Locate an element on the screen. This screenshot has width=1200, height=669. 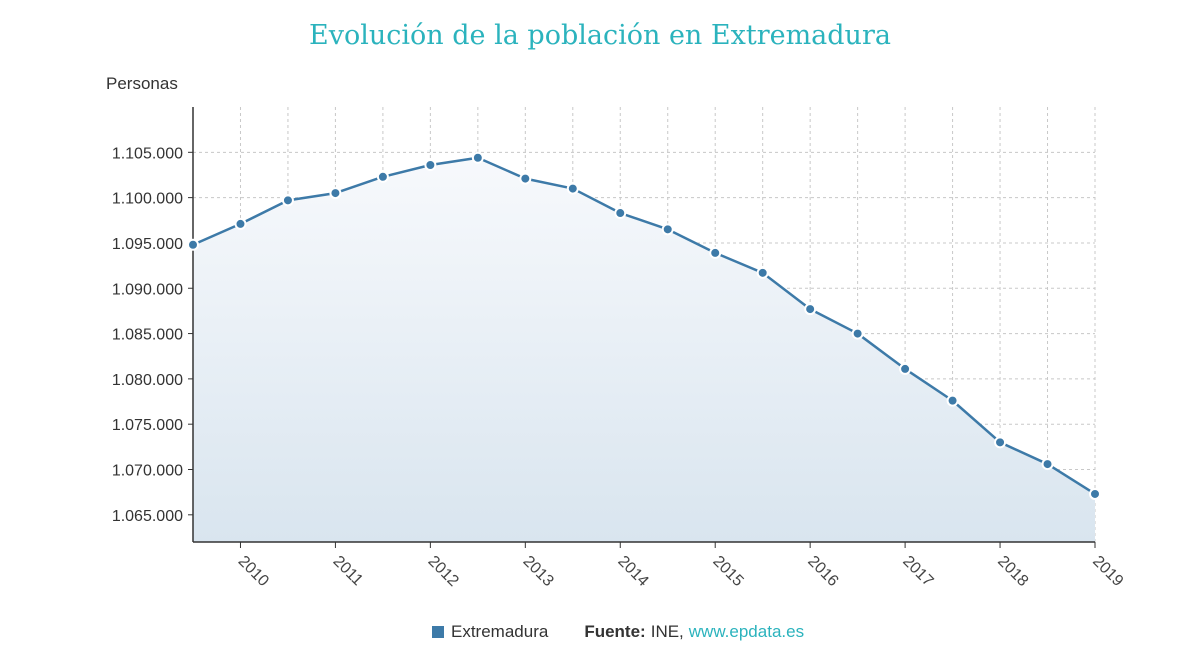
y-tick-label: 1.095.000 is located at coordinates (147, 244).